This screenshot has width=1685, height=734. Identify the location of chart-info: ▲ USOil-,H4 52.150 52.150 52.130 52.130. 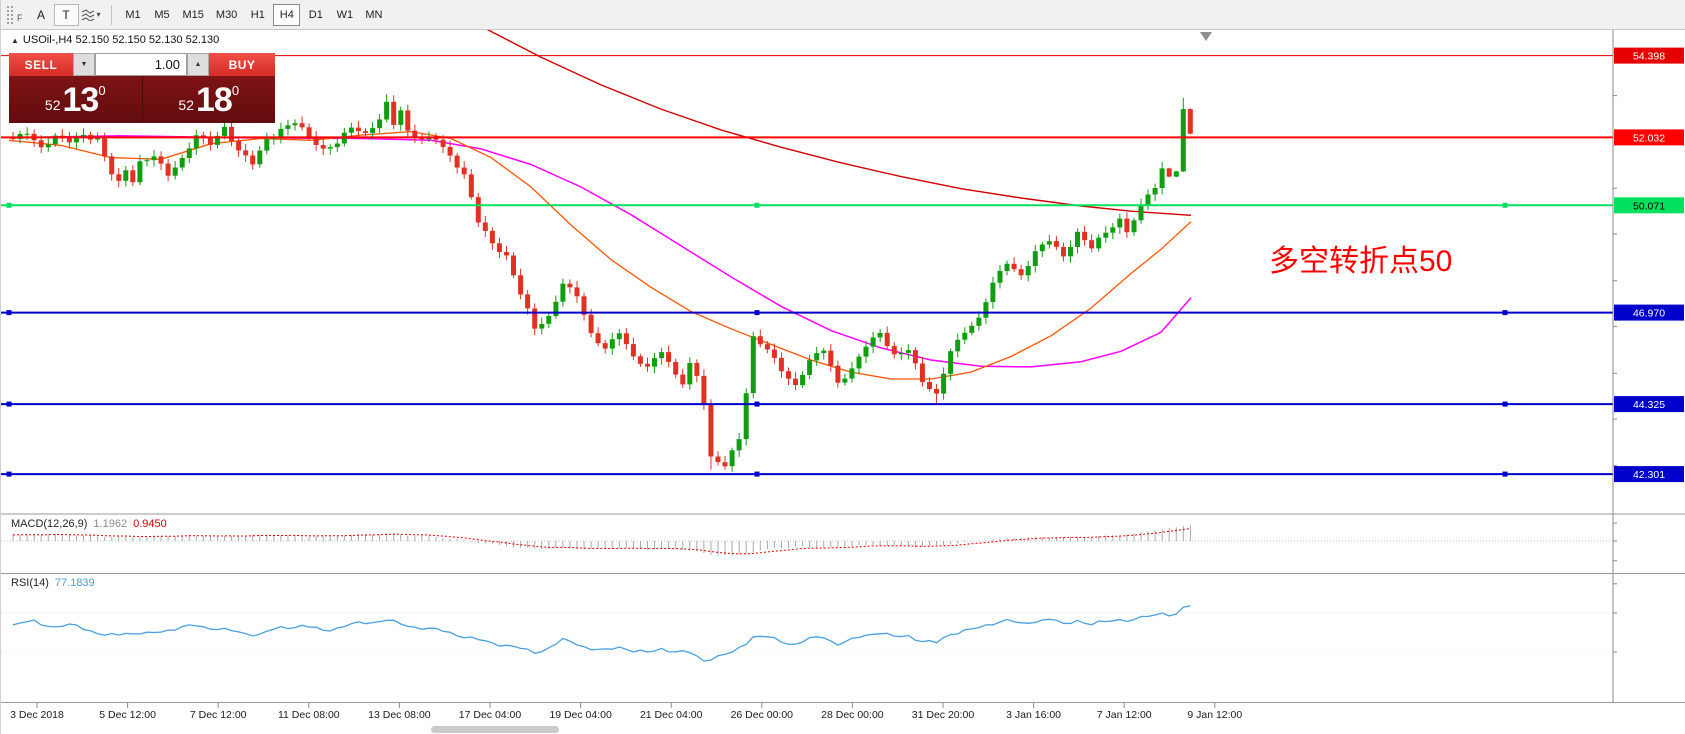
(115, 40).